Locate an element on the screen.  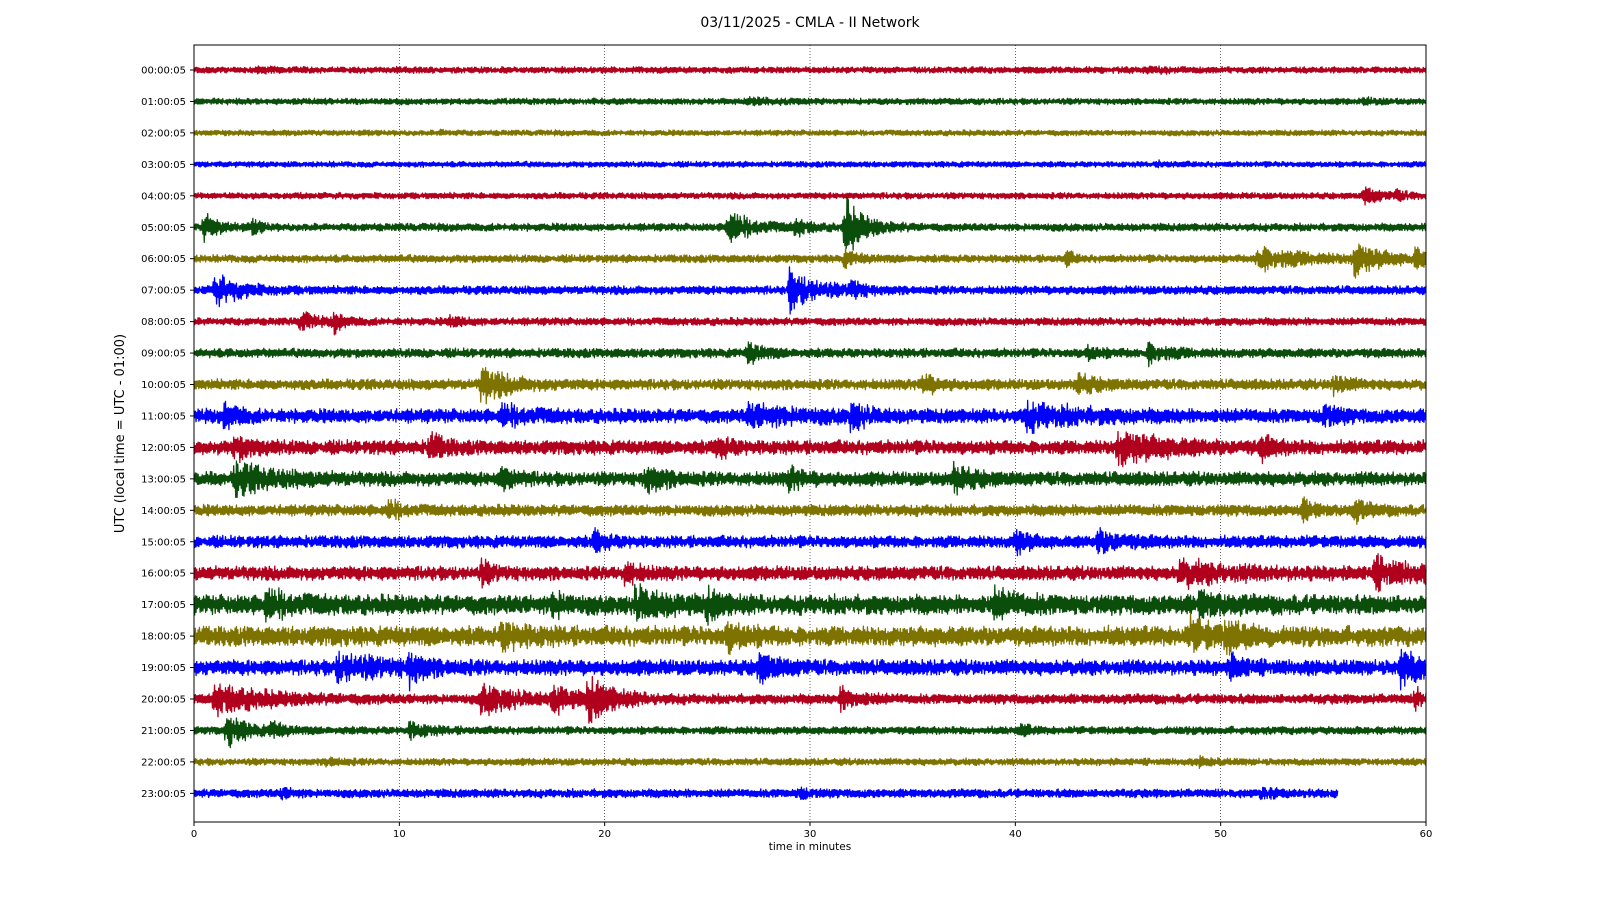
y-tick-label: 00:00:05 is located at coordinates (163, 71).